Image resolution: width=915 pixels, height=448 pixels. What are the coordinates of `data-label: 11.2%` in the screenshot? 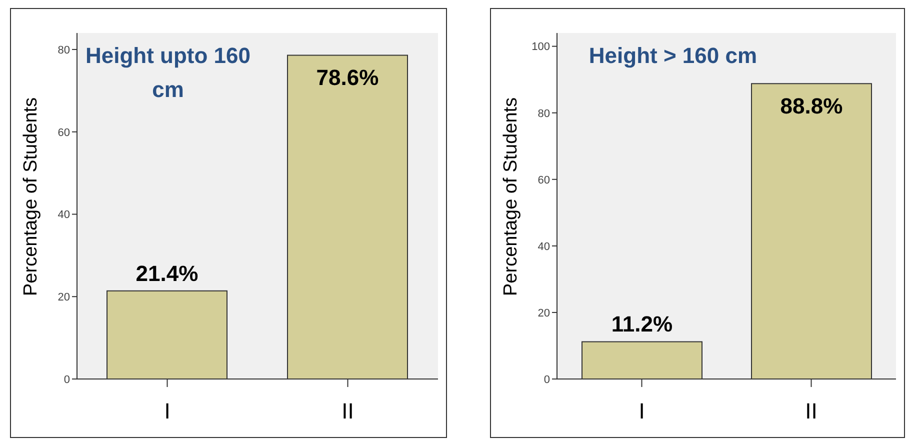 It's located at (642, 324).